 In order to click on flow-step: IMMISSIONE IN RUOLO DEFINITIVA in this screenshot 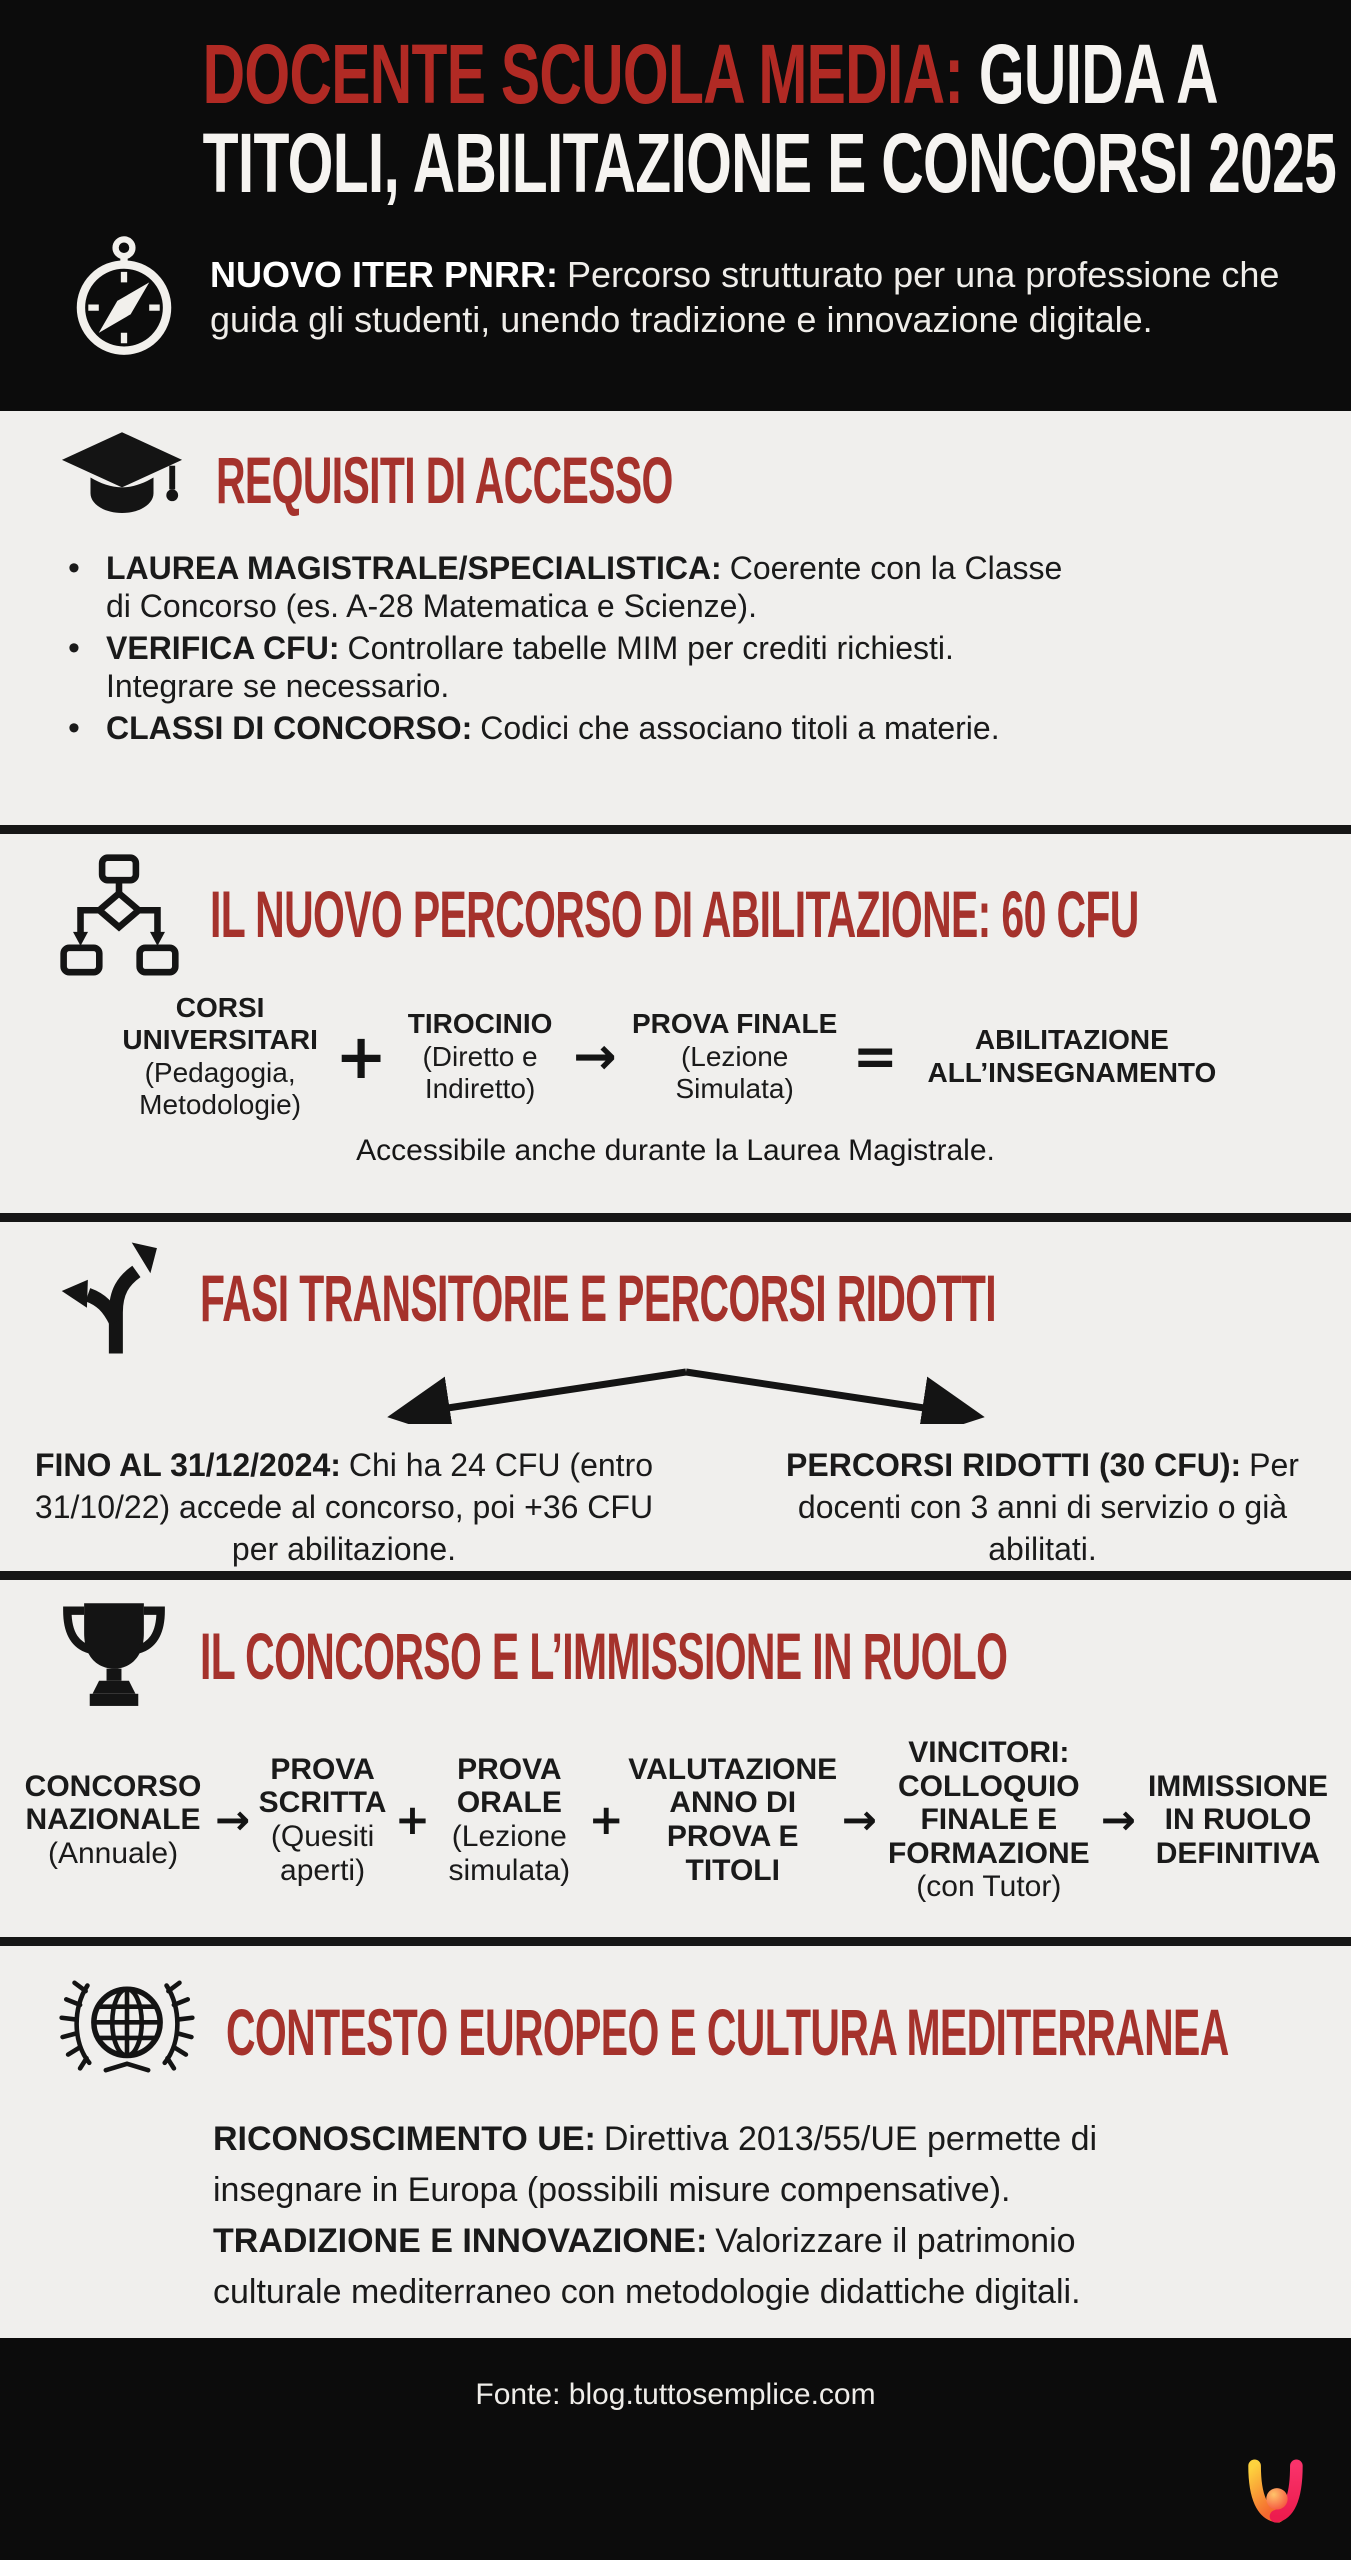, I will do `click(1237, 1819)`.